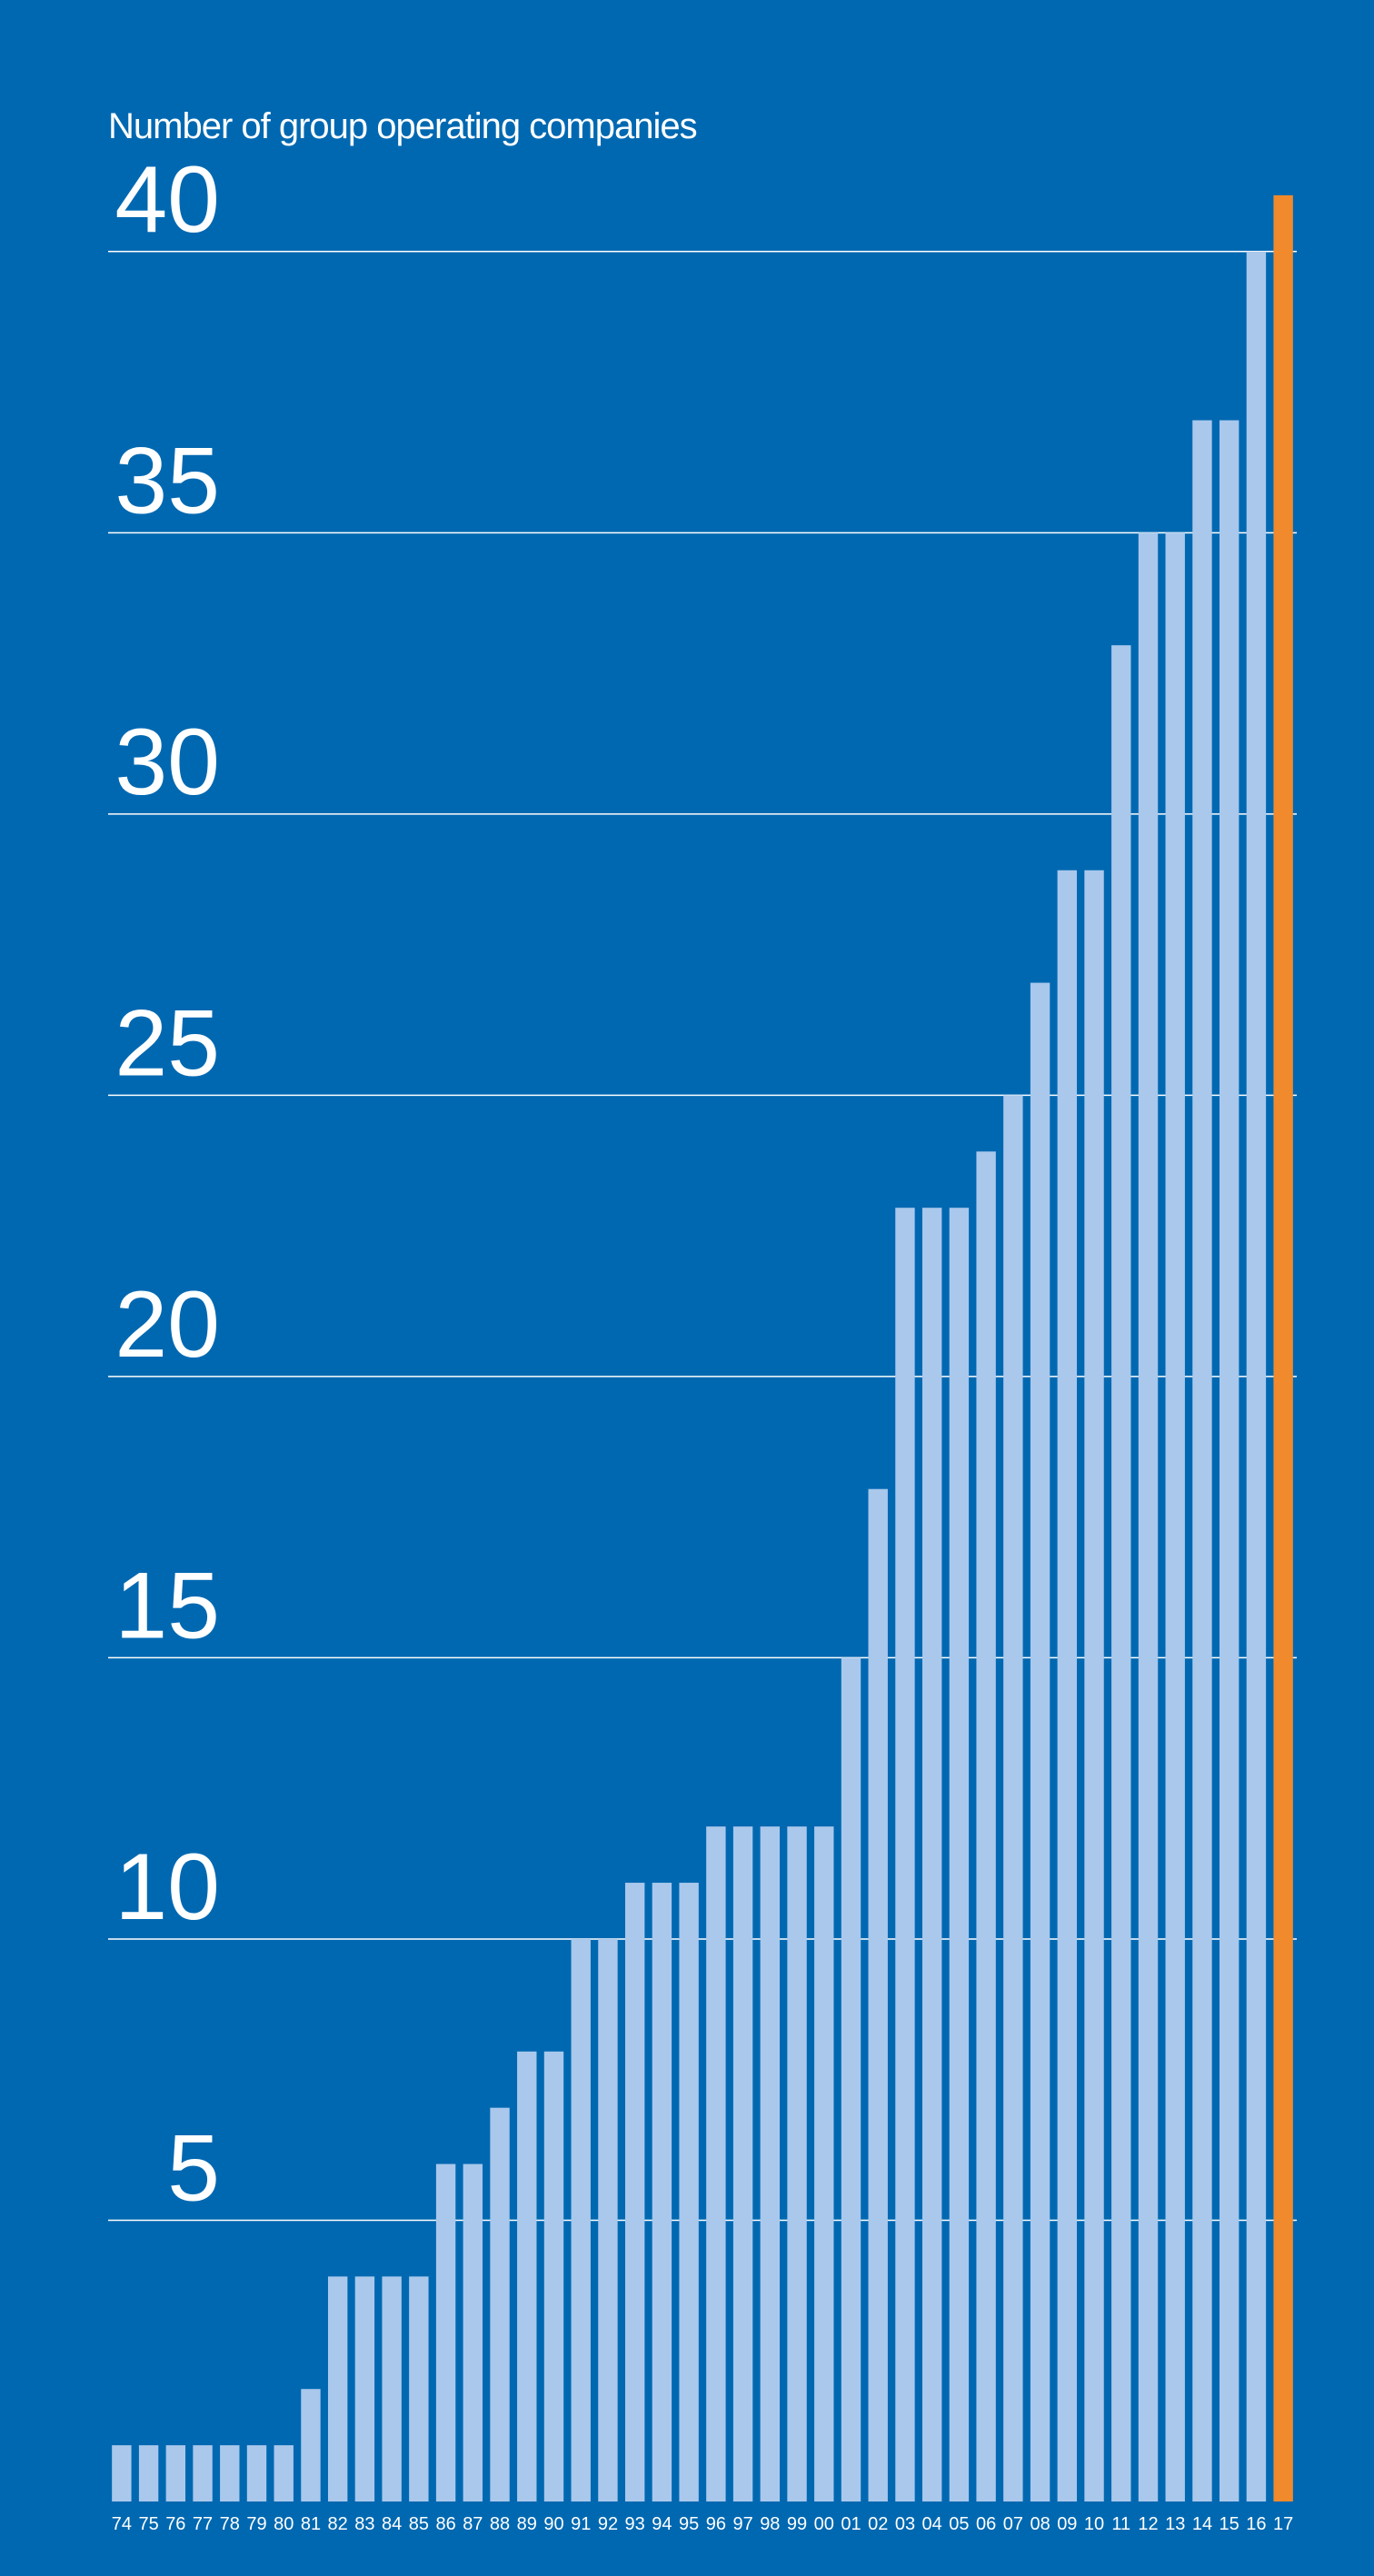  Describe the element at coordinates (742, 2524) in the screenshot. I see `x-tick-label: 97` at that location.